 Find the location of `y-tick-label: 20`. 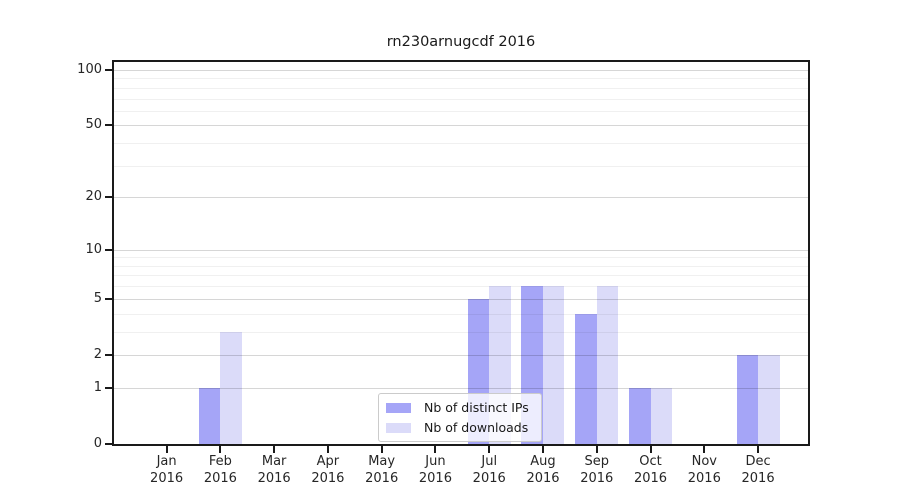

y-tick-label: 20 is located at coordinates (93, 197).